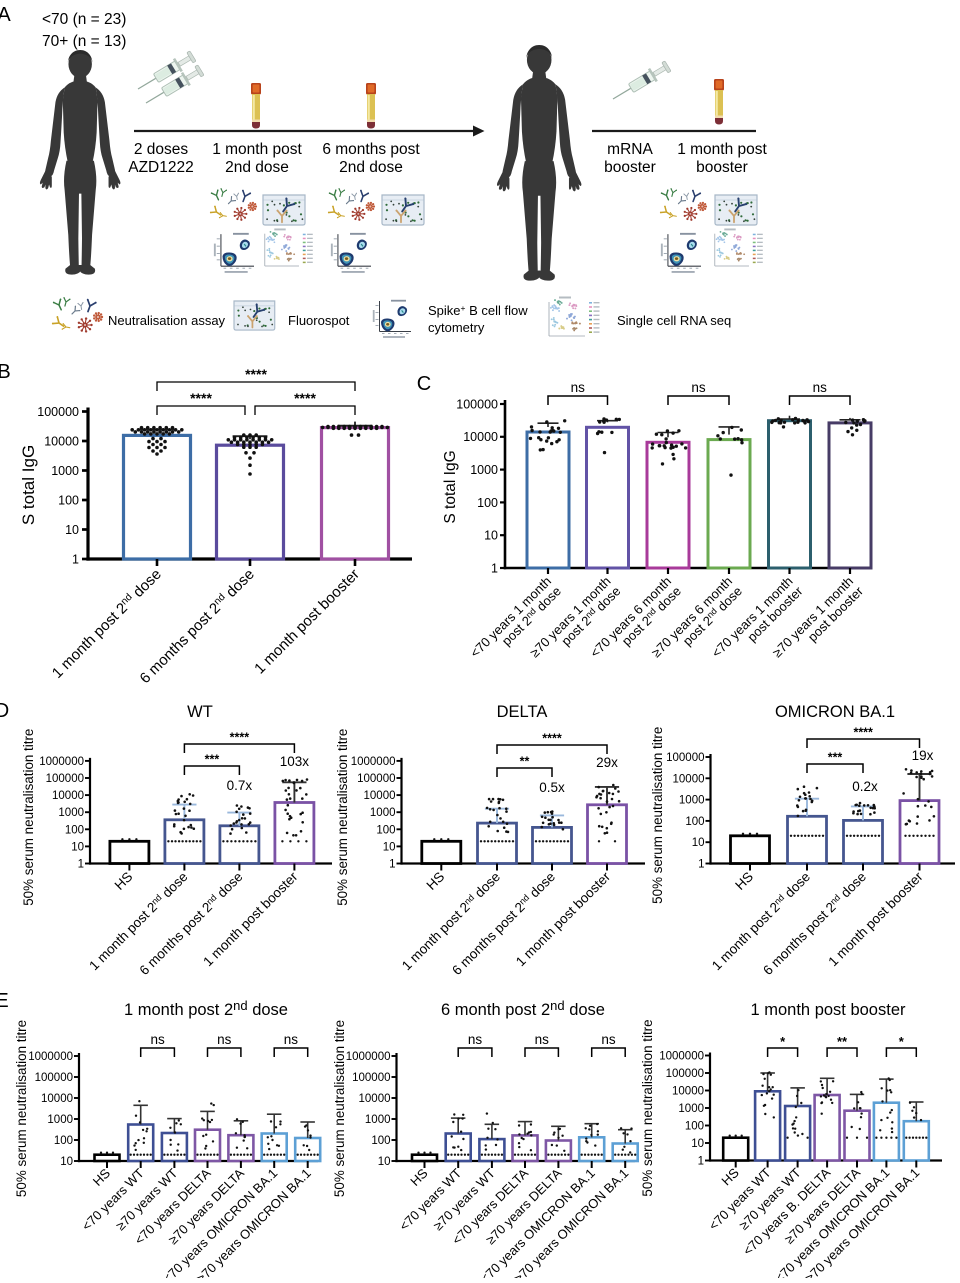  Describe the element at coordinates (295, 761) in the screenshot. I see `svg-text: 103x` at that location.